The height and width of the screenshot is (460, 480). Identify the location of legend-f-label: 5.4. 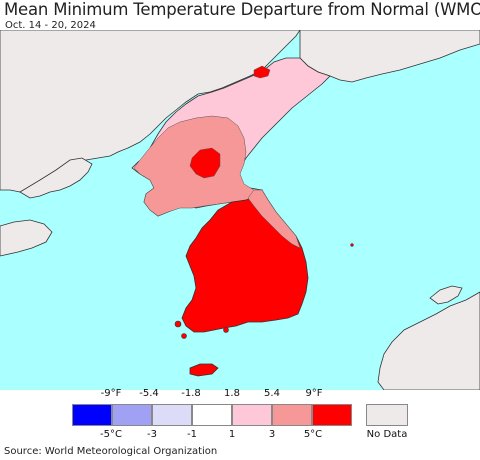
(272, 393).